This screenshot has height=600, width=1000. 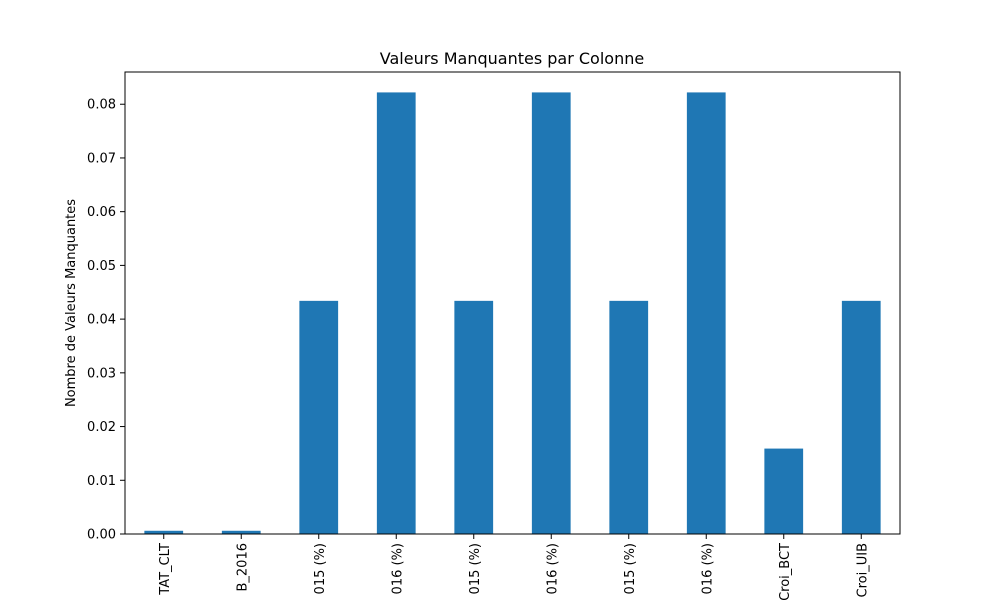 I want to click on y-tick-label: 0.00, so click(x=101, y=535).